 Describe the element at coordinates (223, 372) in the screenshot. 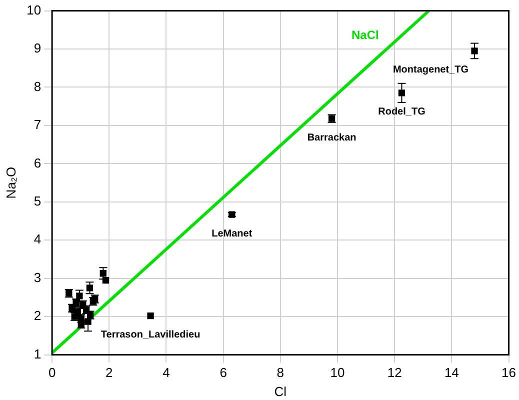

I see `x-tick-label: 6` at that location.